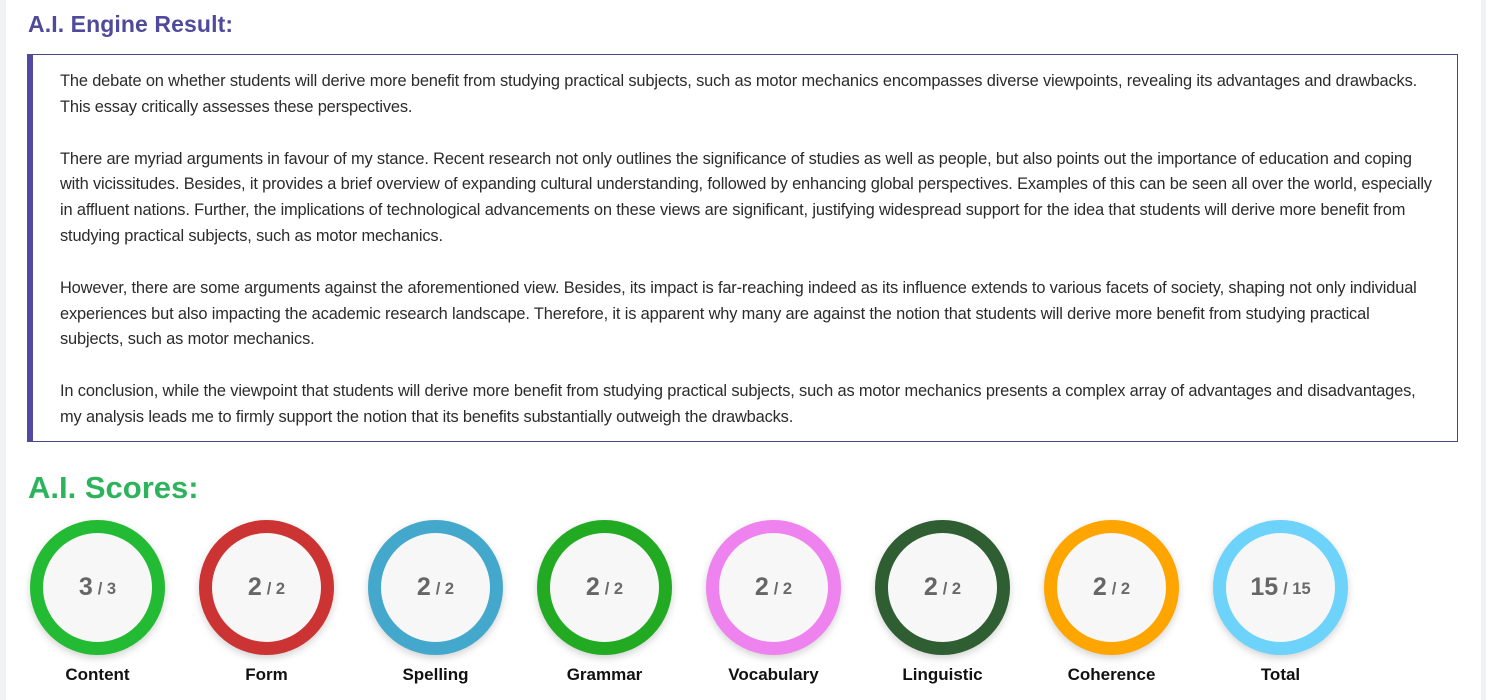  I want to click on score-label: Coherence, so click(1111, 674).